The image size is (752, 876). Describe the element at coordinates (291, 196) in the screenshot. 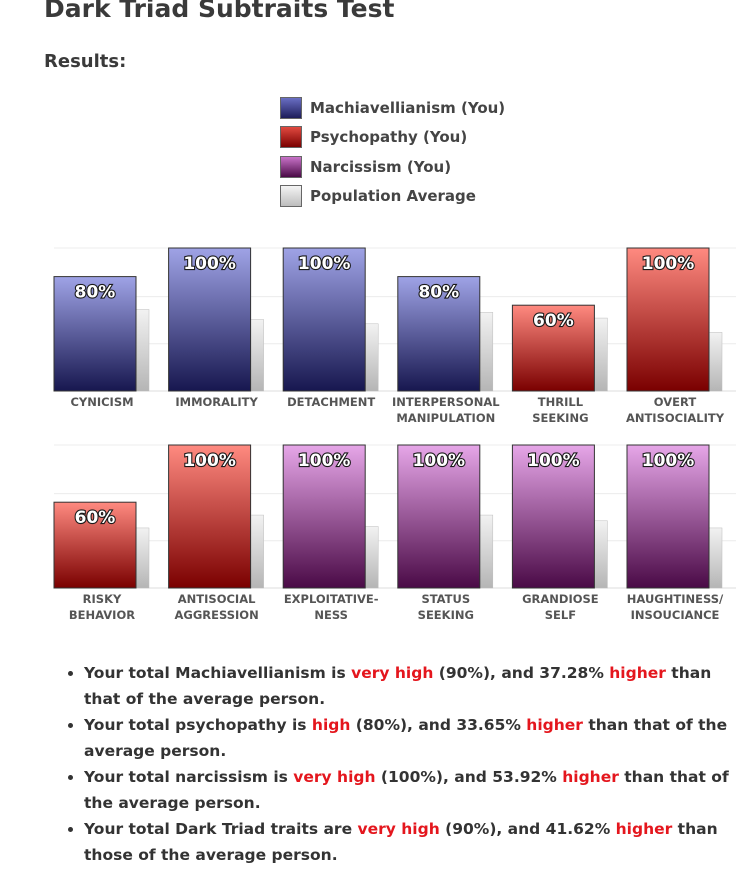

I see `legend-swatch-population-average` at that location.